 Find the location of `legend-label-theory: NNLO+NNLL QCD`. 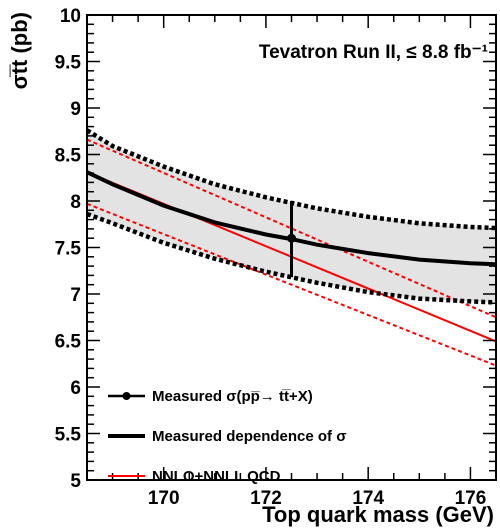

legend-label-theory: NNLO+NNLL QCD is located at coordinates (216, 476).